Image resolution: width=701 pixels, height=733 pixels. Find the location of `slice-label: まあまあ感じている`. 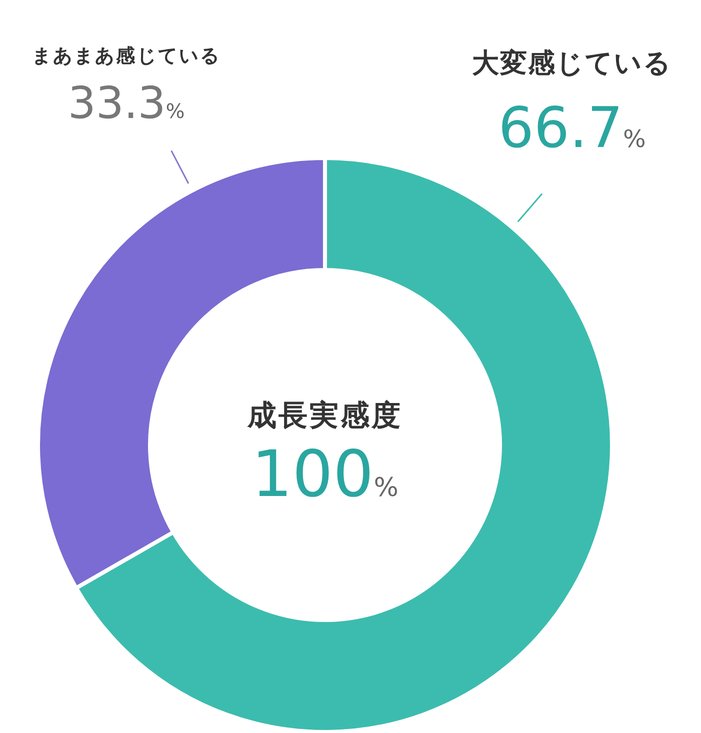

slice-label: まあまあ感じている is located at coordinates (126, 56).